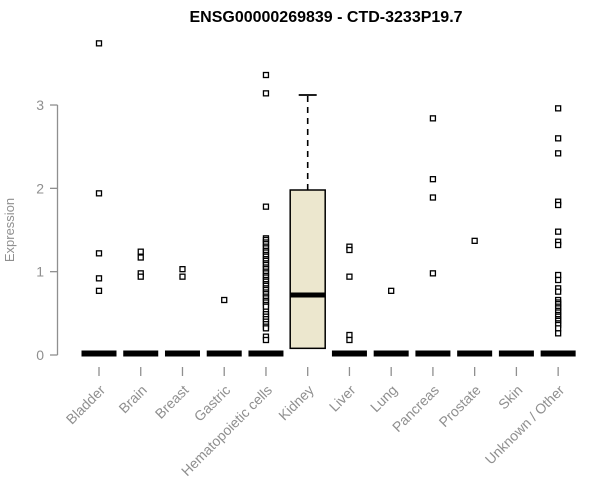 Image resolution: width=600 pixels, height=500 pixels. Describe the element at coordinates (307, 269) in the screenshot. I see `box` at that location.